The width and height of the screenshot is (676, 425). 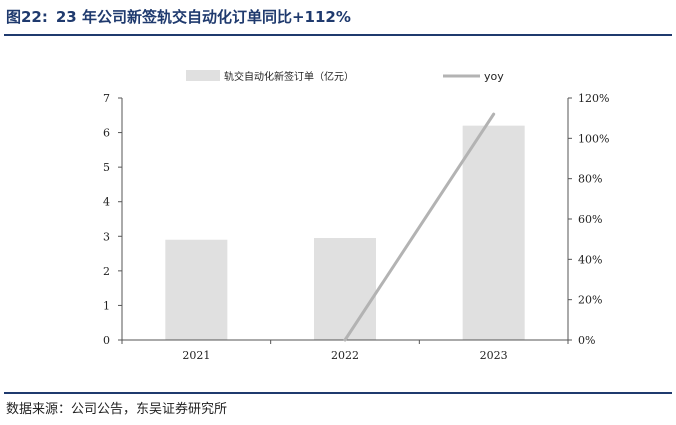 What do you see at coordinates (586, 340) in the screenshot?
I see `right-tick-label: 0%` at bounding box center [586, 340].